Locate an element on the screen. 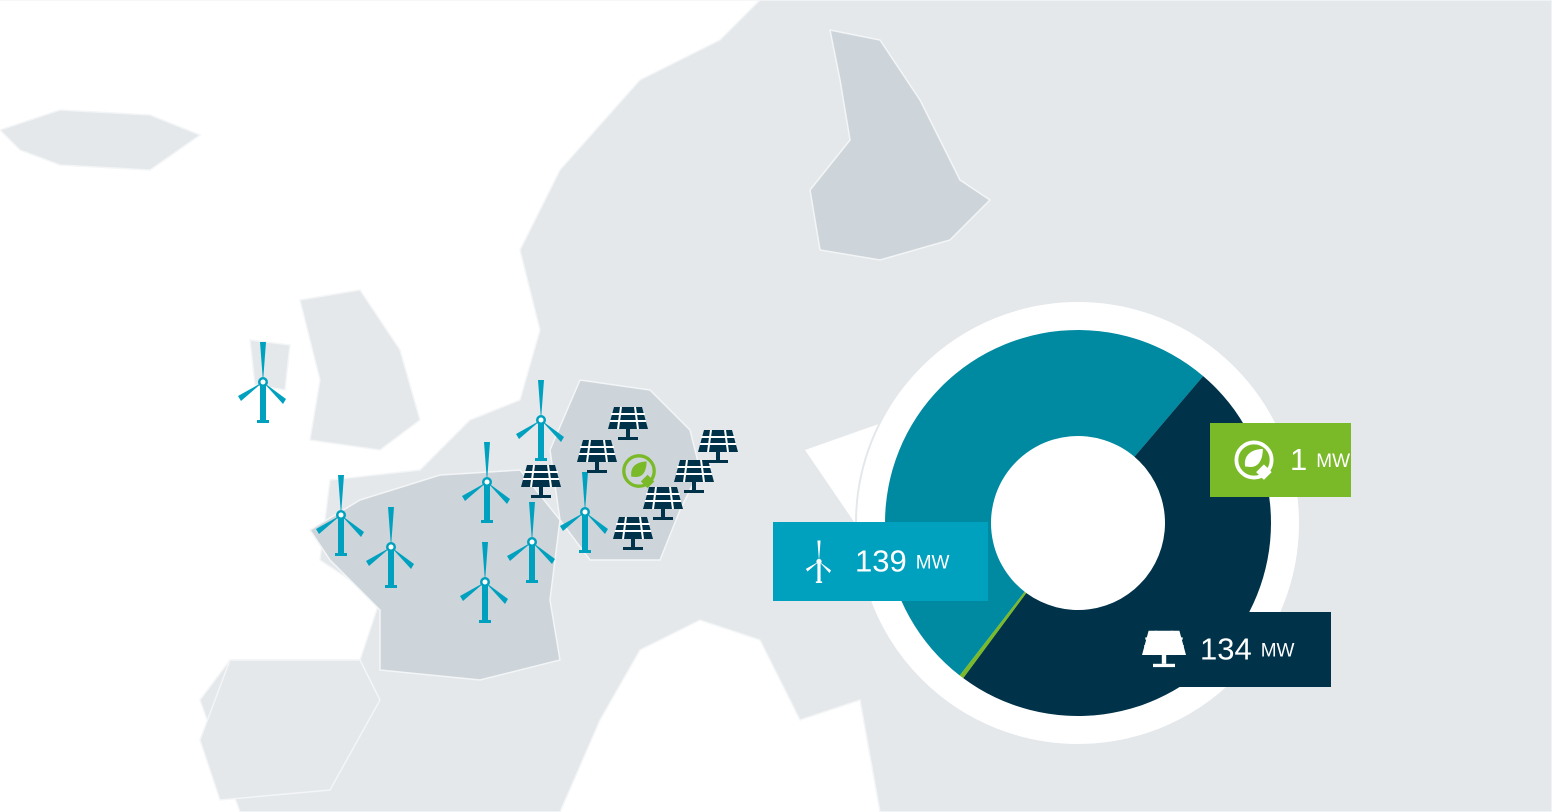  value-label: 139 MW is located at coordinates (902, 561).